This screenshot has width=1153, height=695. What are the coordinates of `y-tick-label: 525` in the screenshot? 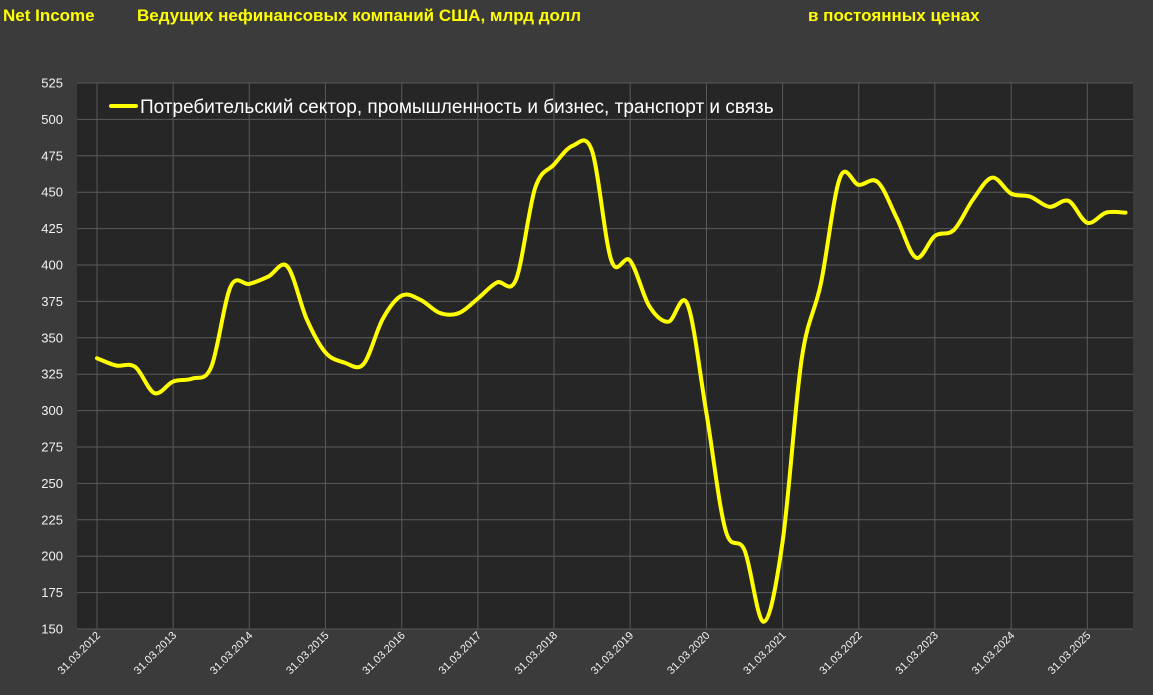 It's located at (52, 83).